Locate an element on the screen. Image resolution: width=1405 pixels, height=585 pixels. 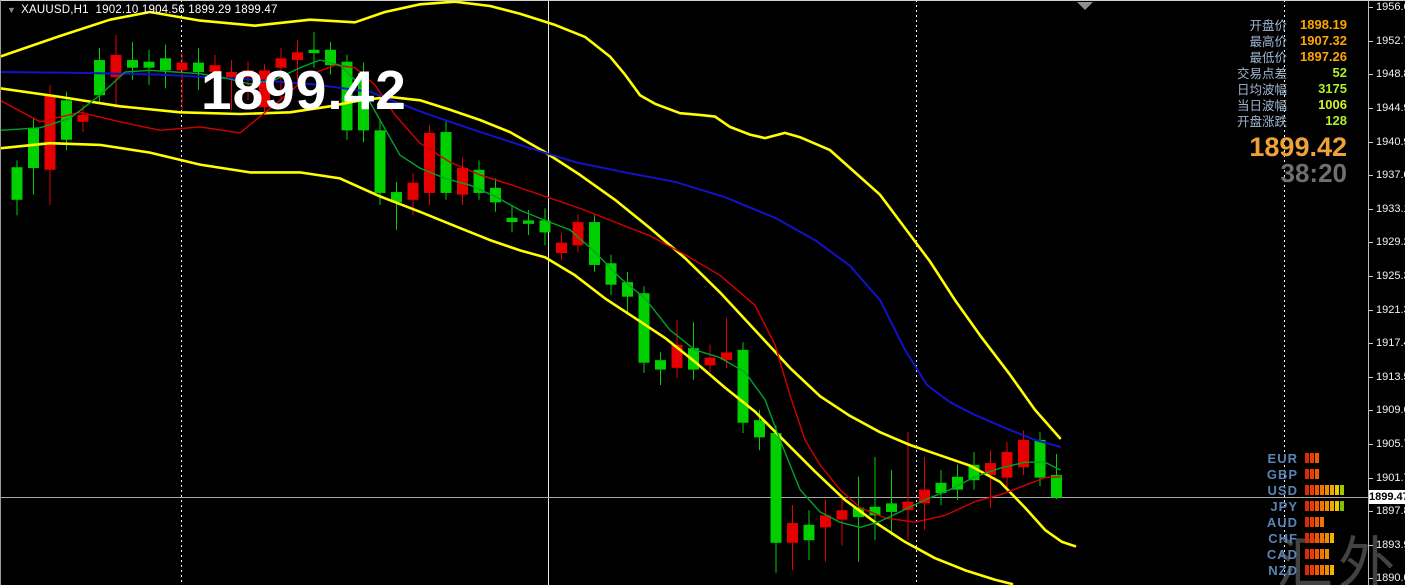
site-watermark: 汇外网 is located at coordinates (1340, 558).